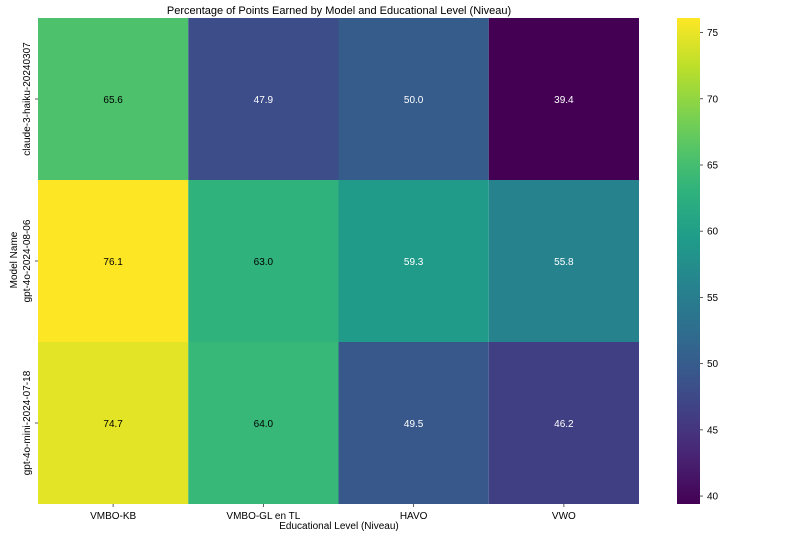 The height and width of the screenshot is (539, 800). I want to click on colorbar-tick-label: 45, so click(713, 430).